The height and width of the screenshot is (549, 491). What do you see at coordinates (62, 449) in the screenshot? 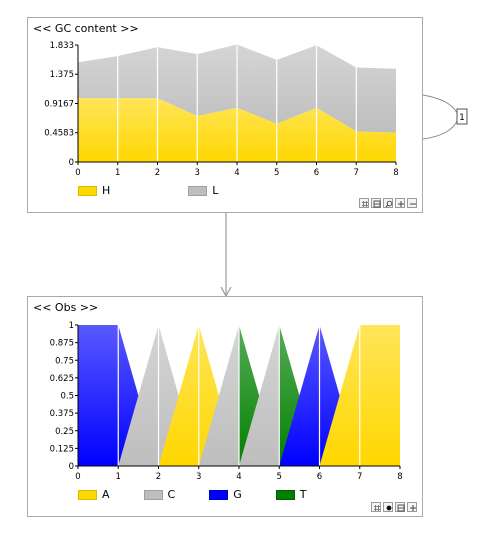
I see `obs-y-tick-label: 0.125` at bounding box center [62, 449].